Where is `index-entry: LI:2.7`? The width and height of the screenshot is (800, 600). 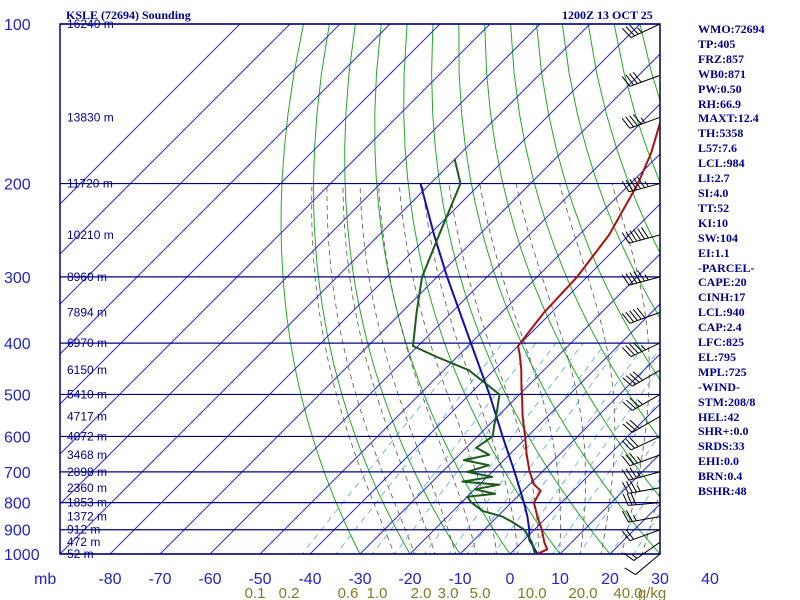
index-entry: LI:2.7 is located at coordinates (714, 178).